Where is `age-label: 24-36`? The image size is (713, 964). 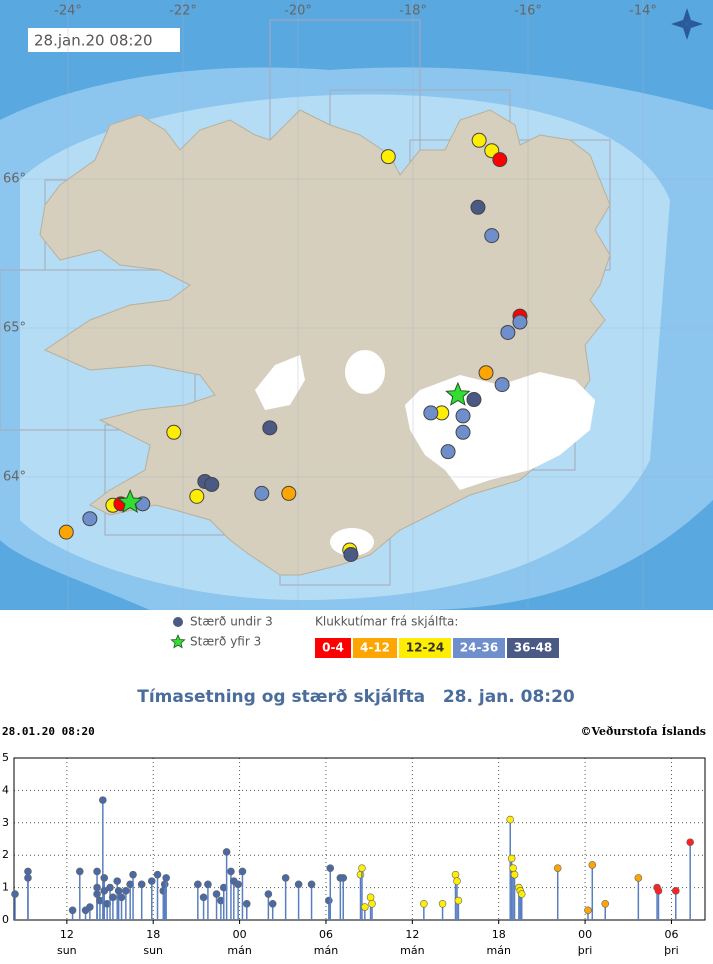
age-label: 24-36 is located at coordinates (479, 648).